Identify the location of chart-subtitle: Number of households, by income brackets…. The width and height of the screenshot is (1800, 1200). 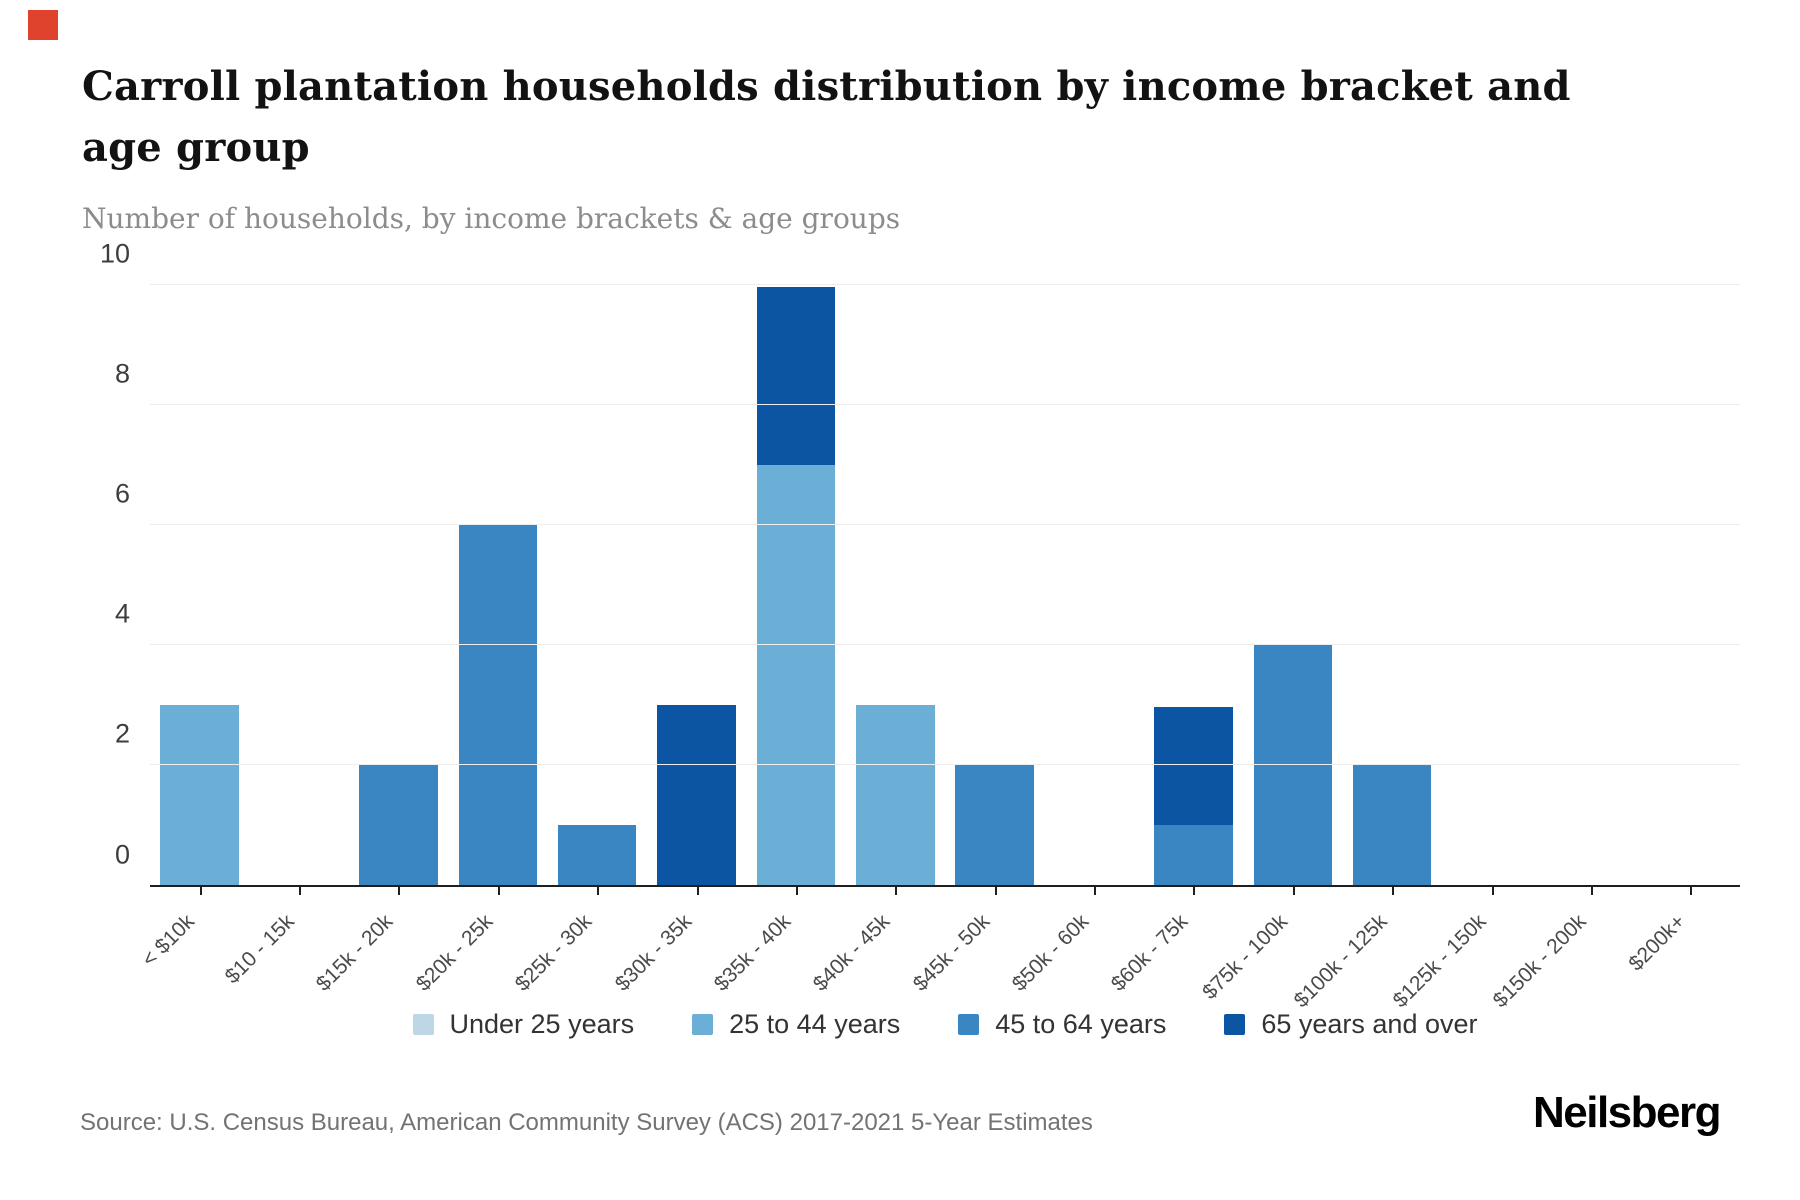
(491, 218).